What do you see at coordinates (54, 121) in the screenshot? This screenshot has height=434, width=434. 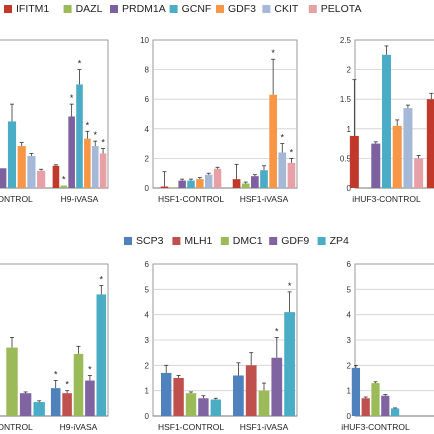 I see `chart-panel-top-left: CONTROLH9-iVASA******` at bounding box center [54, 121].